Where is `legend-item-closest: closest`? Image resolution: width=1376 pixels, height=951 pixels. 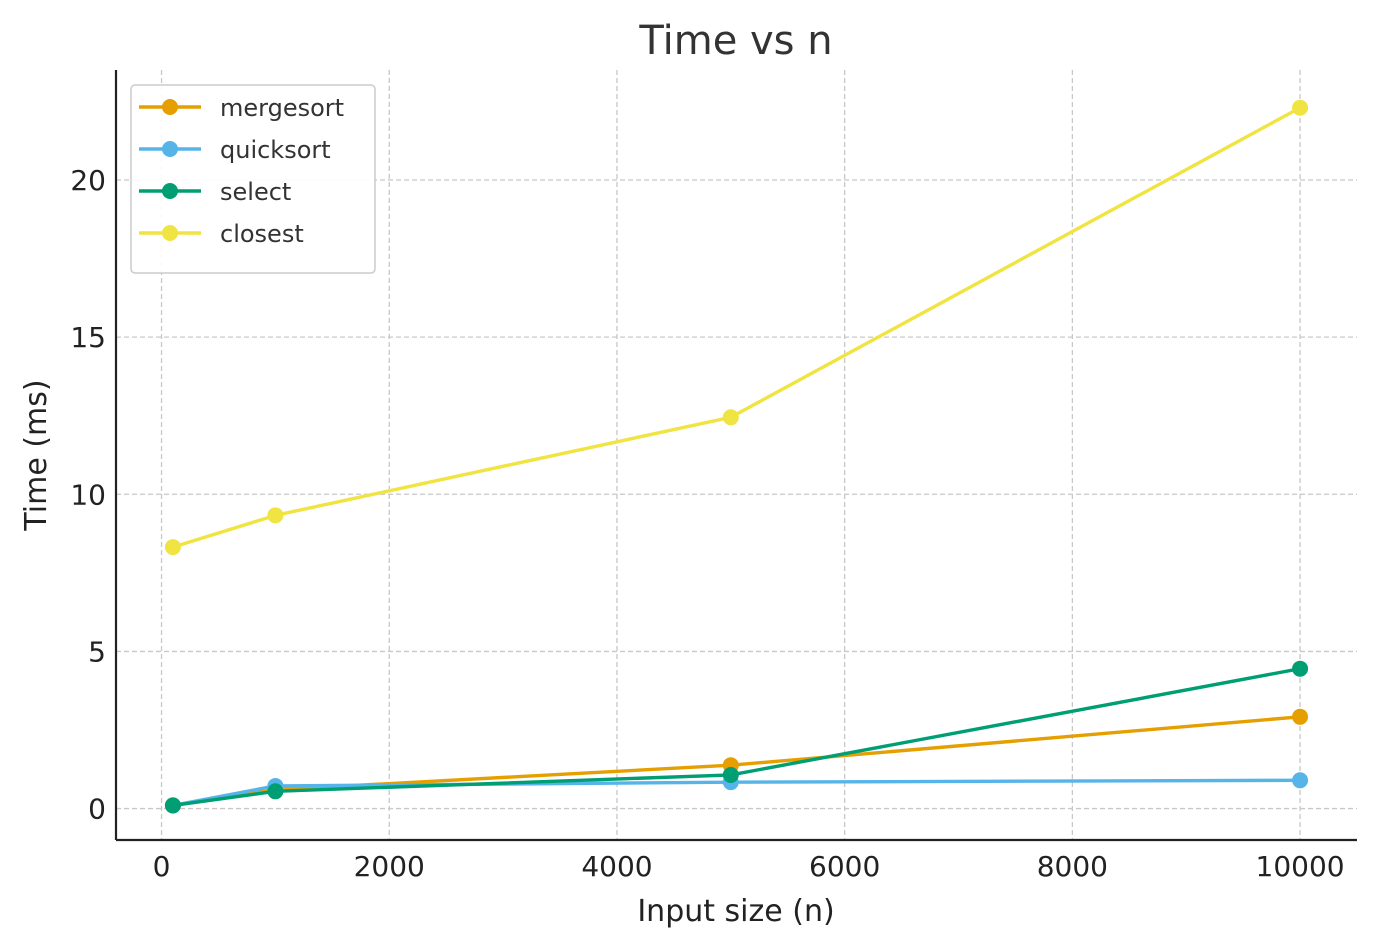 legend-item-closest: closest is located at coordinates (221, 234).